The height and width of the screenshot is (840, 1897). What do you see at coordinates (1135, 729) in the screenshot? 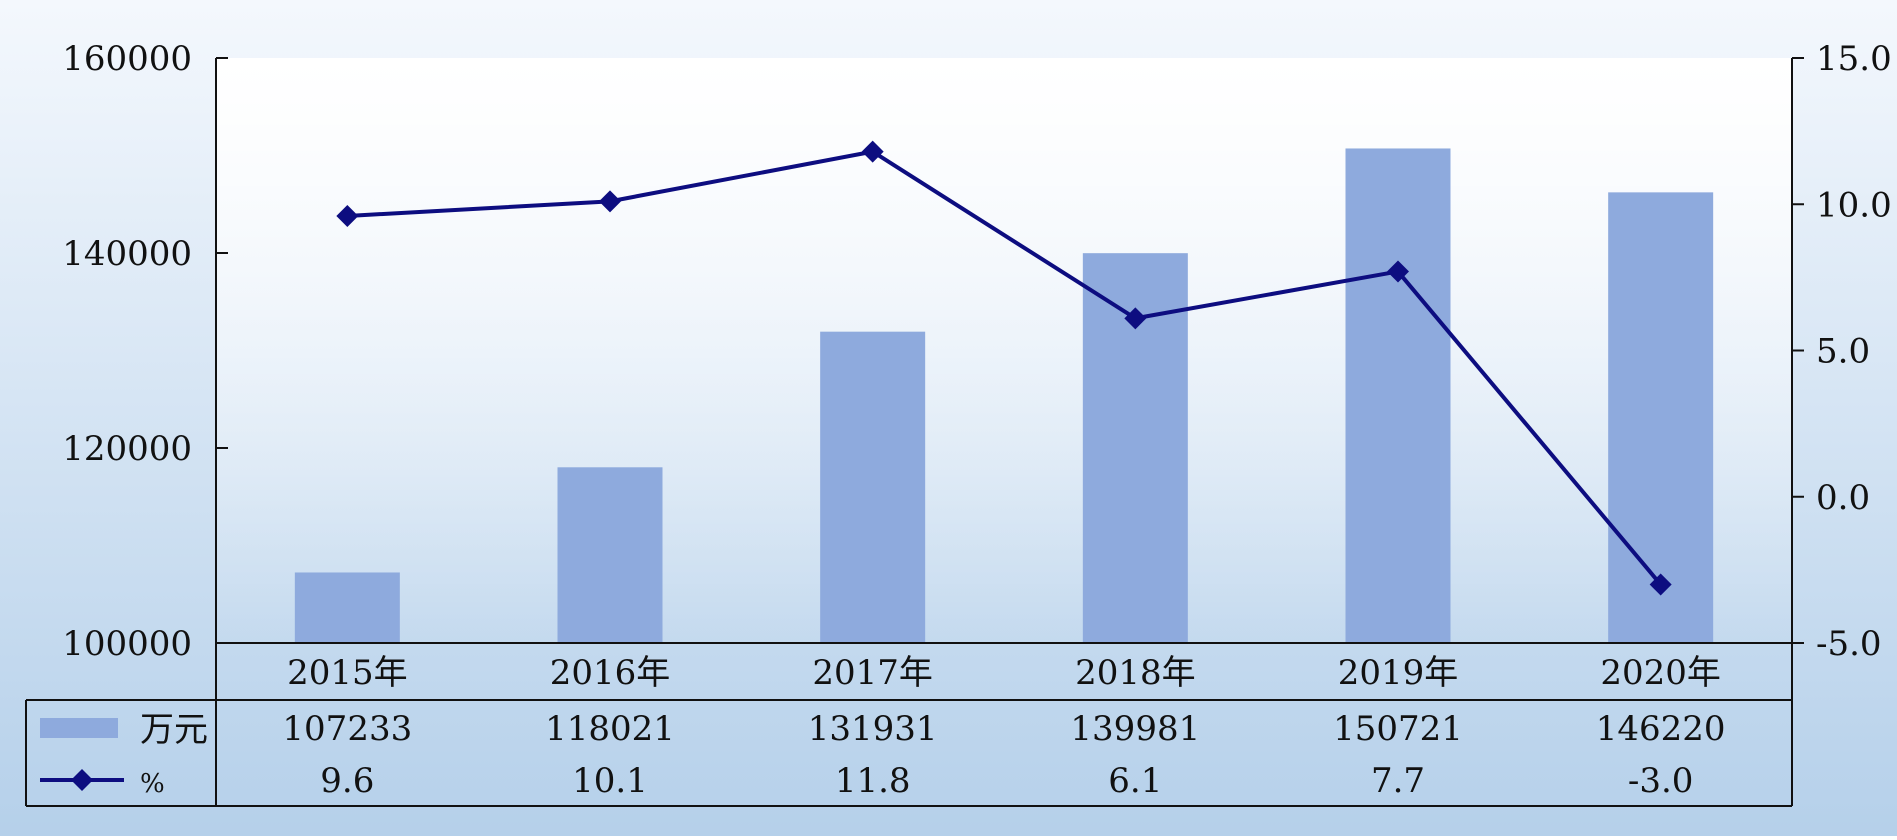
I see `table-cell-bar-value: 139981` at bounding box center [1135, 729].